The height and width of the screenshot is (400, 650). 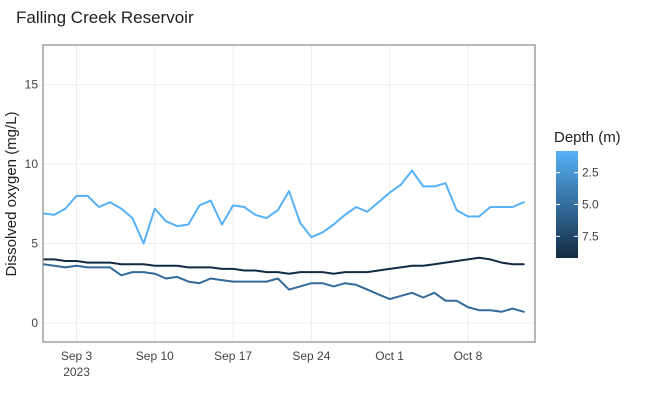 What do you see at coordinates (590, 205) in the screenshot?
I see `colorbar-tick-label: 5.0` at bounding box center [590, 205].